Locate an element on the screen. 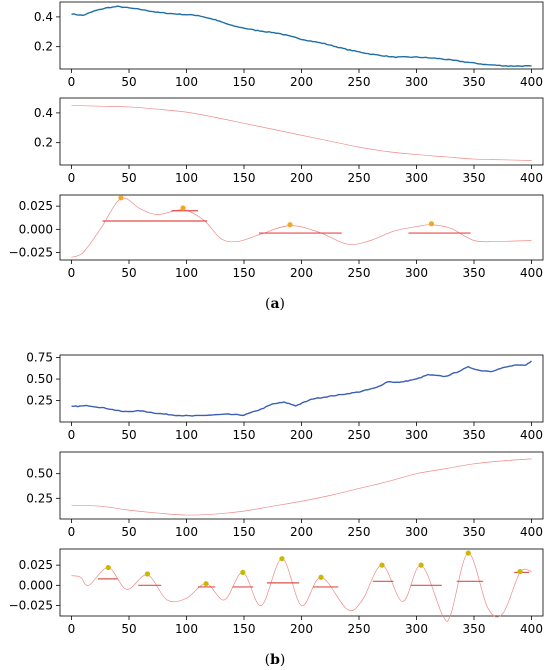 Image resolution: width=550 pixels, height=670 pixels. chart-panel-b-1: 0 50 100 150 200 250 300 350 400 0.25 0.50 0.75 is located at coordinates (285, 396).